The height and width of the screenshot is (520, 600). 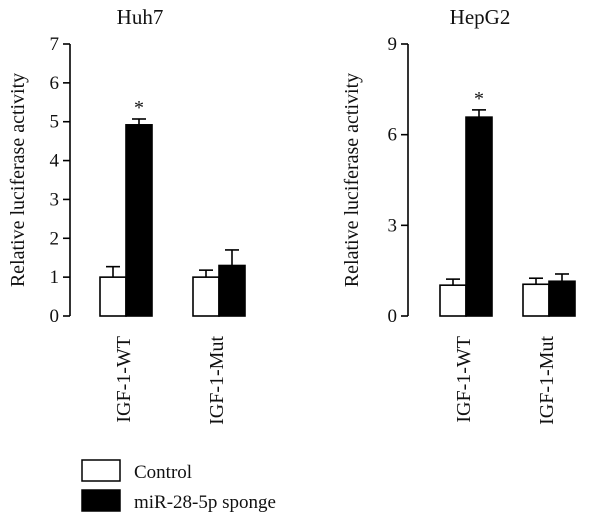 I want to click on y-tick-label: 1, so click(x=55, y=277).